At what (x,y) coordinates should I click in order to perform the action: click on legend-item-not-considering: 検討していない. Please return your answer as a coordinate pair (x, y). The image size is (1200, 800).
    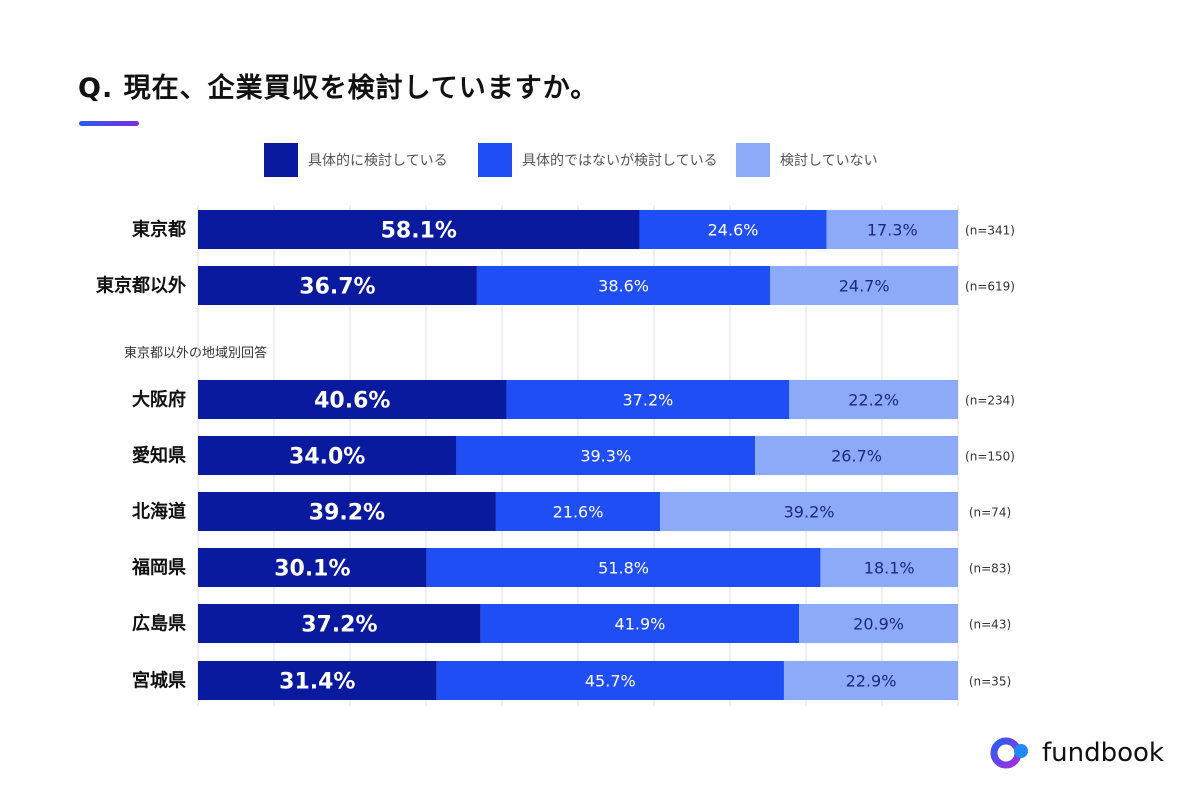
    Looking at the image, I should click on (807, 160).